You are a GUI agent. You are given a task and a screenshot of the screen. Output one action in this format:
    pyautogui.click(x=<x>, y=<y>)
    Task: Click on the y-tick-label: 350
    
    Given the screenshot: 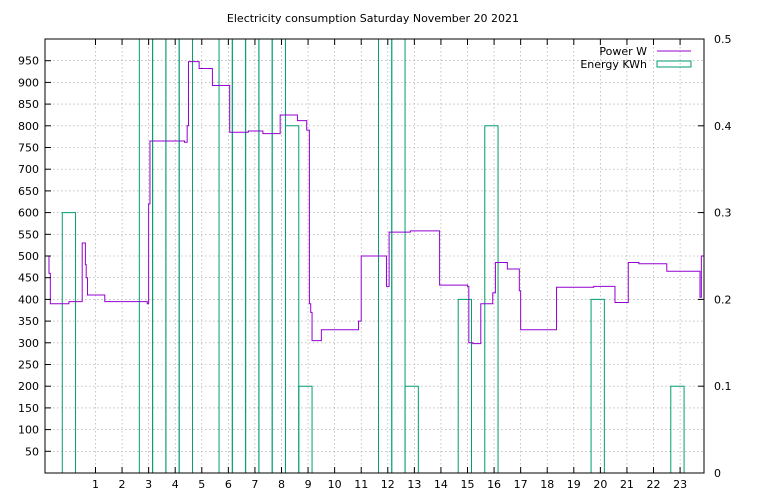 What is the action you would take?
    pyautogui.click(x=28, y=321)
    